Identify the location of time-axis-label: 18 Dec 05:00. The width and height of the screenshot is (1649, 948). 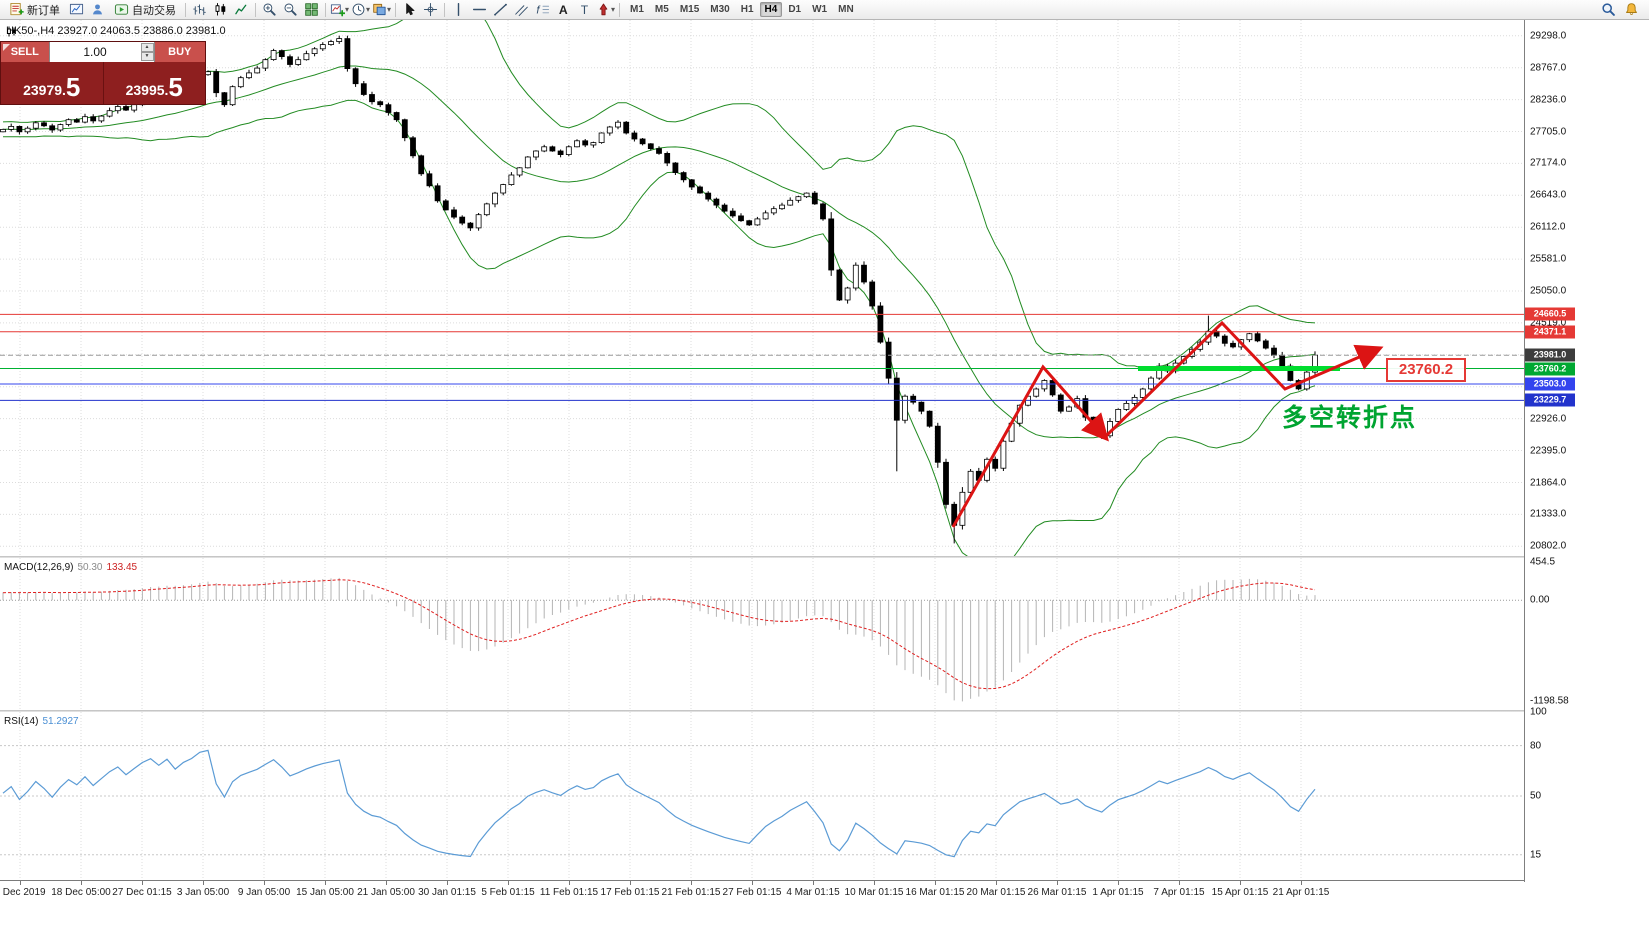
(81, 892).